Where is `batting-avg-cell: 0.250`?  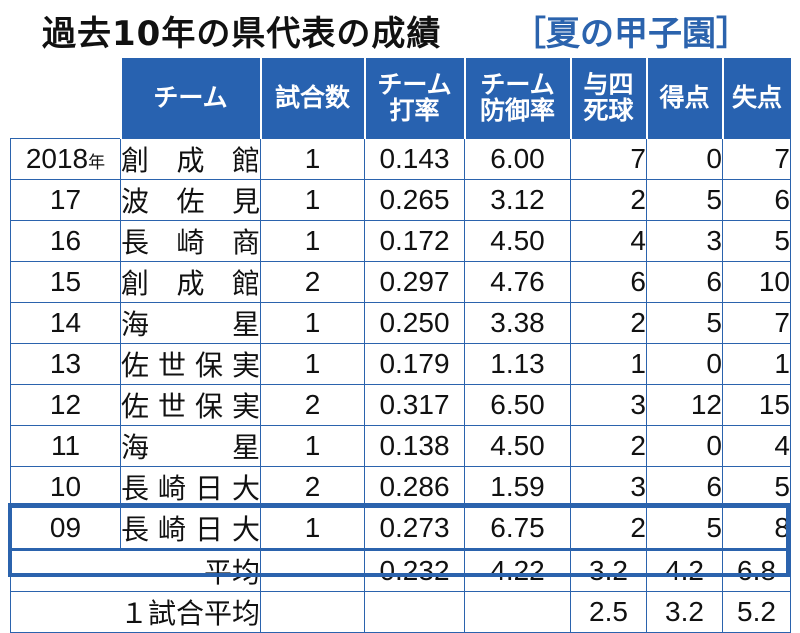 batting-avg-cell: 0.250 is located at coordinates (414, 322).